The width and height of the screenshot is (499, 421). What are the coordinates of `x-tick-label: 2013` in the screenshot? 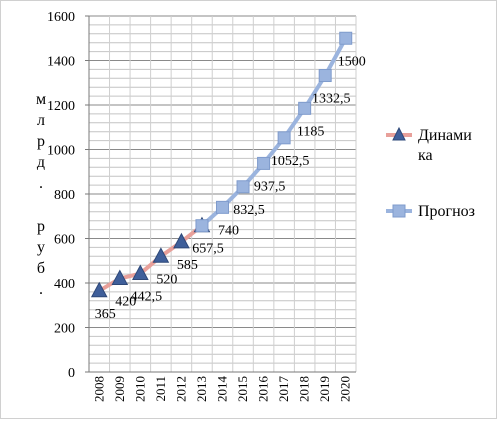 It's located at (201, 389).